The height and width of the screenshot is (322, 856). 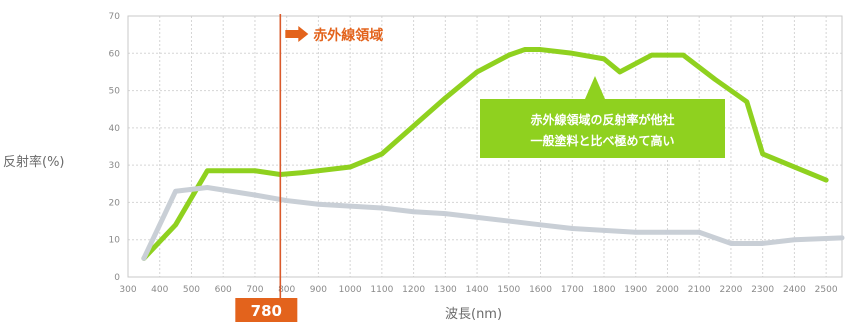 I want to click on y-tick-label: 70, so click(x=115, y=17).